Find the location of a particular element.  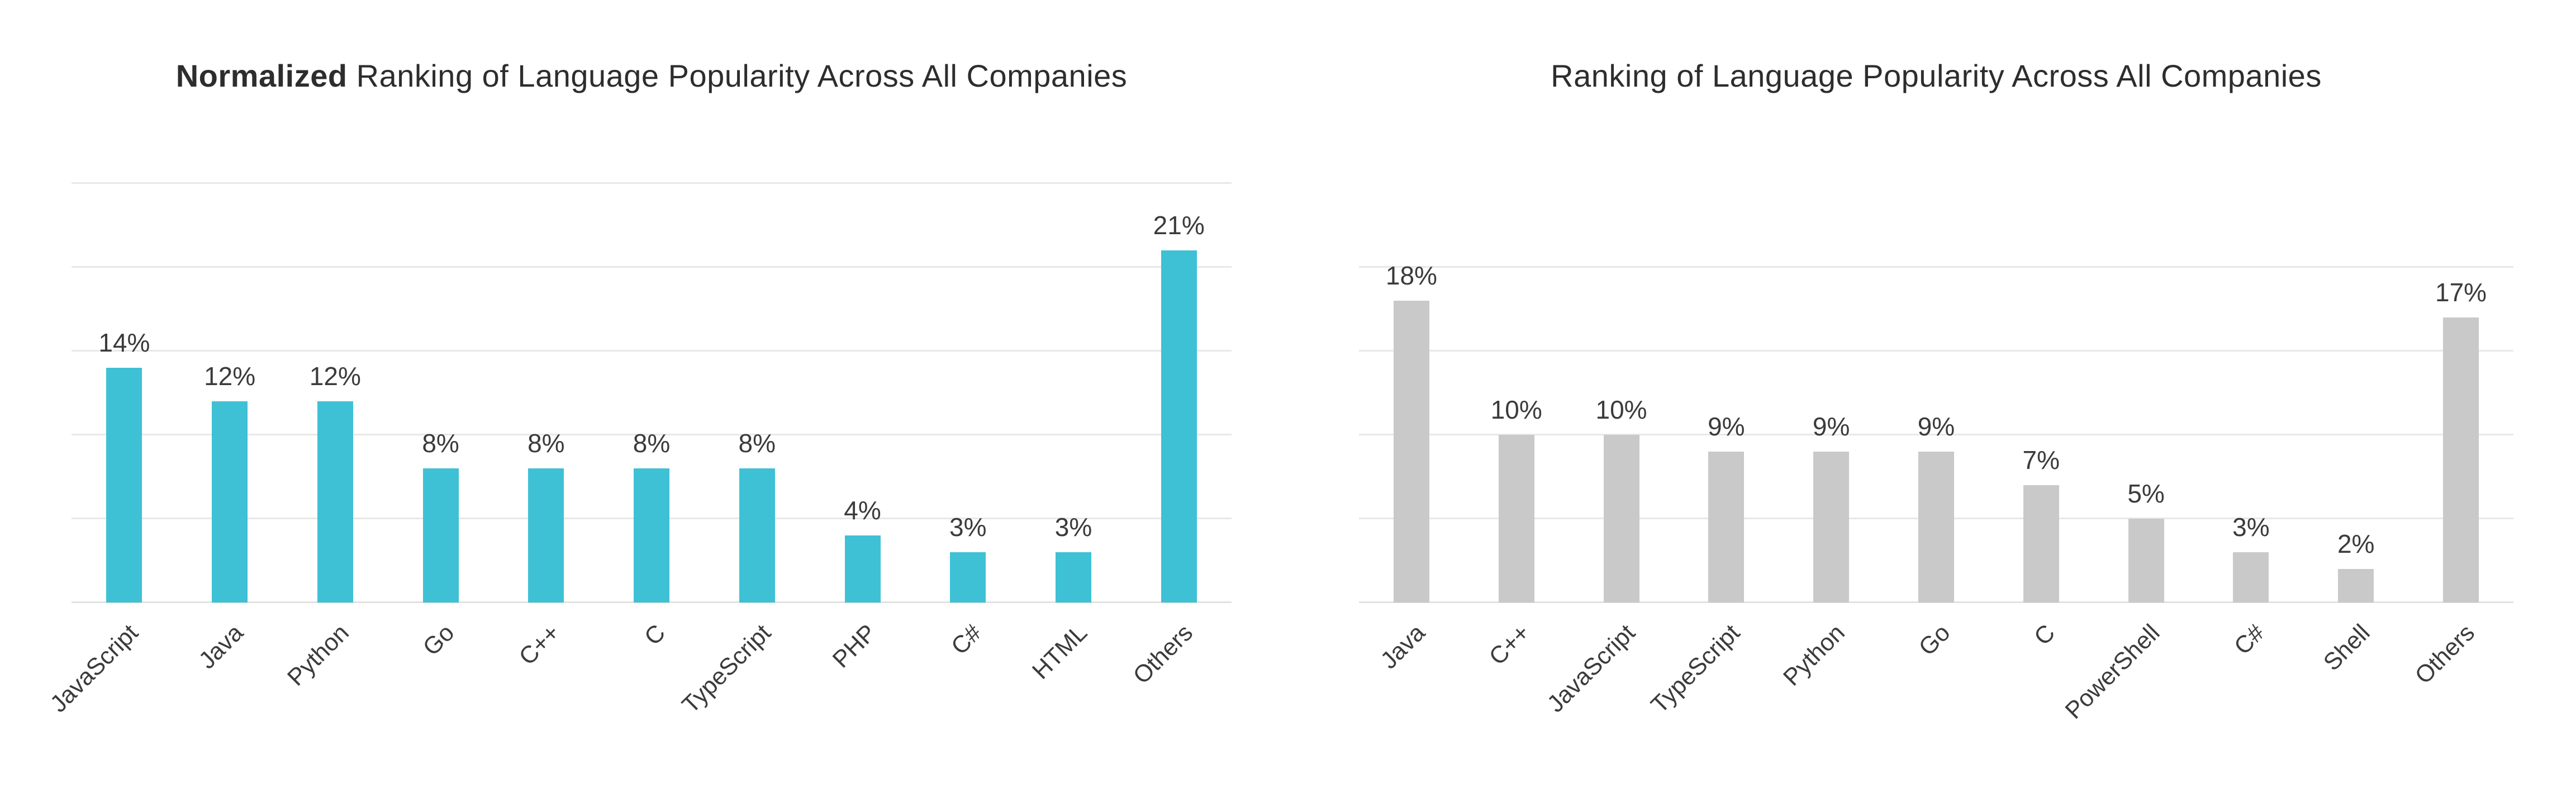

value-label-javascript: 14% is located at coordinates (124, 342).